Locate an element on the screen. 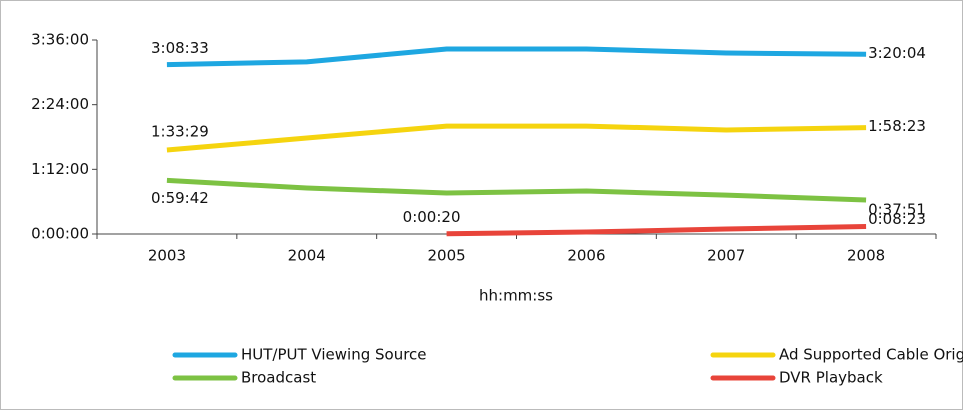 The height and width of the screenshot is (410, 963). data-label: 0:59:42 is located at coordinates (180, 198).